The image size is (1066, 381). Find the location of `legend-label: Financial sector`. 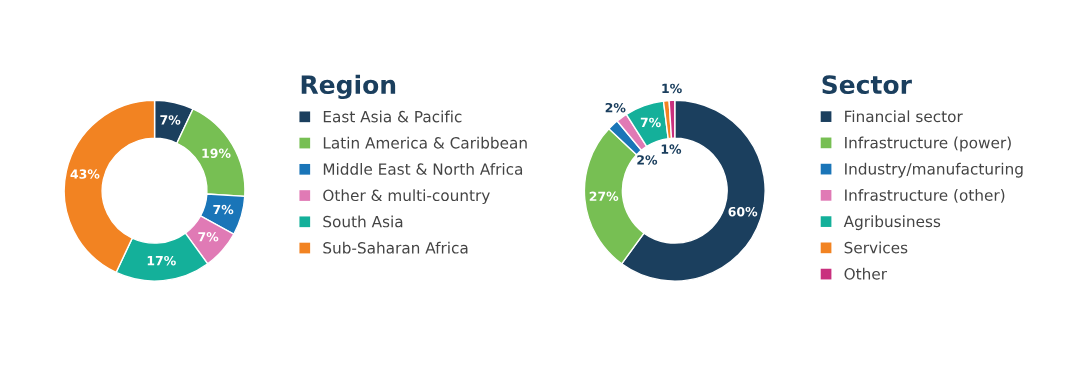

legend-label: Financial sector is located at coordinates (904, 116).